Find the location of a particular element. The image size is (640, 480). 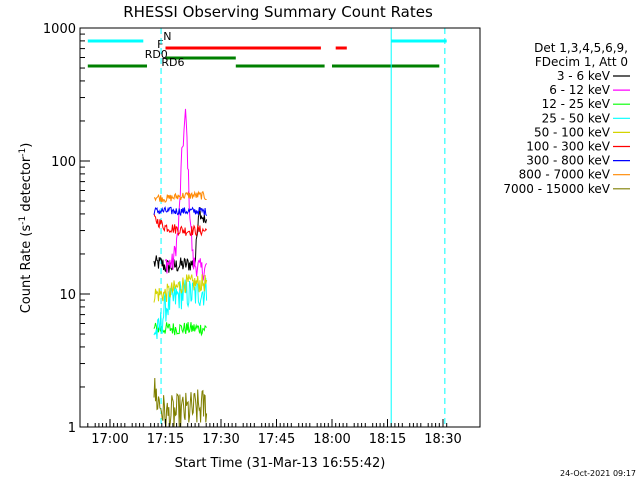

y-axis-label: Count Rate (s-1 detector-1) is located at coordinates (26, 228).